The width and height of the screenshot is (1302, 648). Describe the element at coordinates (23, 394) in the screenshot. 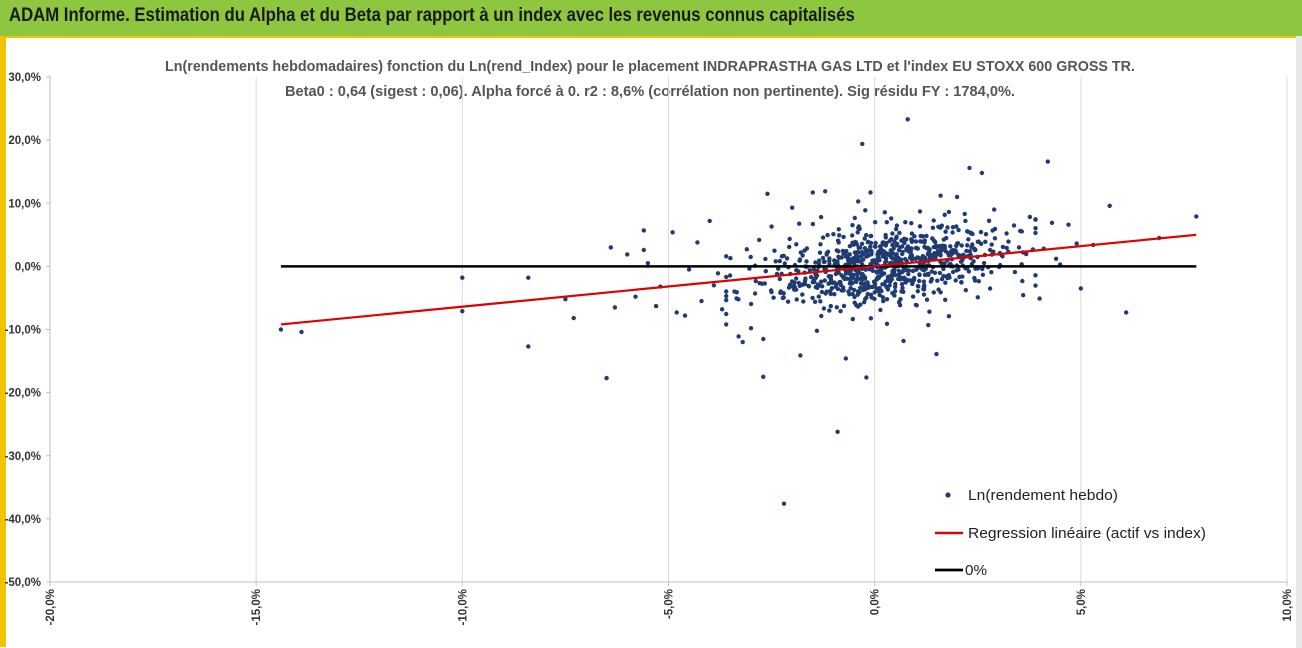

I see `y-tick-label: -20,0%` at that location.